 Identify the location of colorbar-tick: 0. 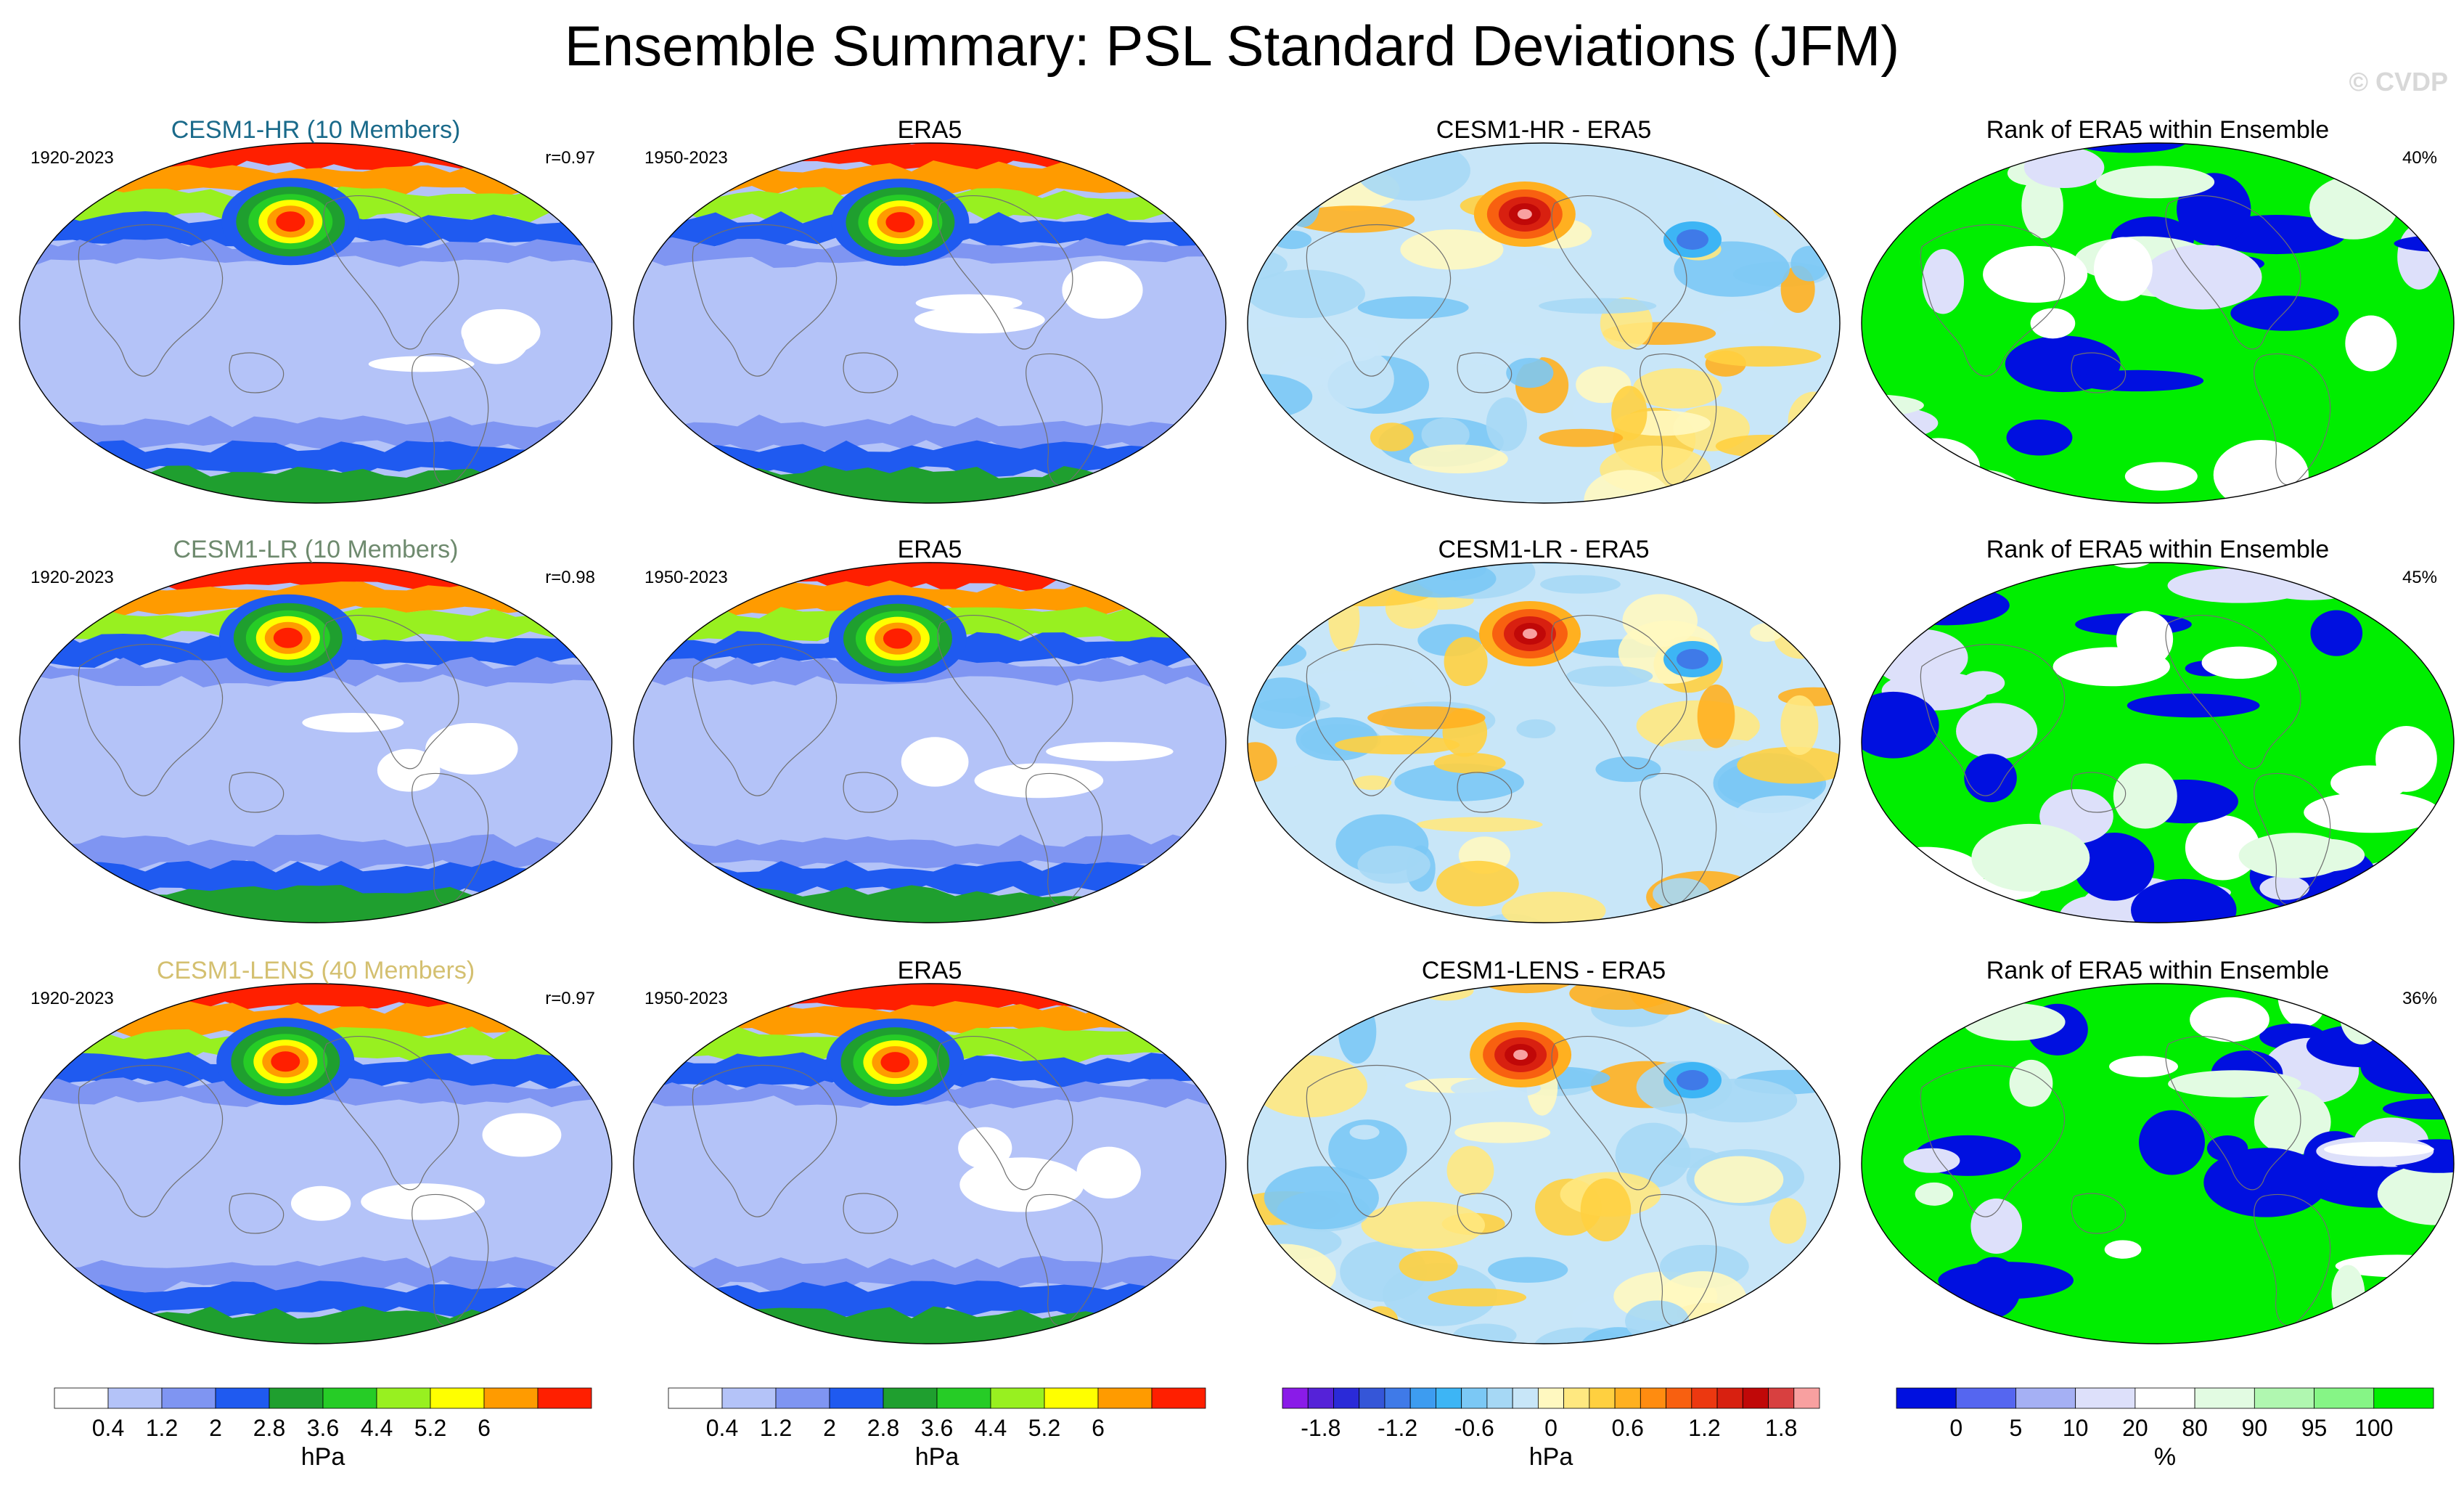
(1551, 1428).